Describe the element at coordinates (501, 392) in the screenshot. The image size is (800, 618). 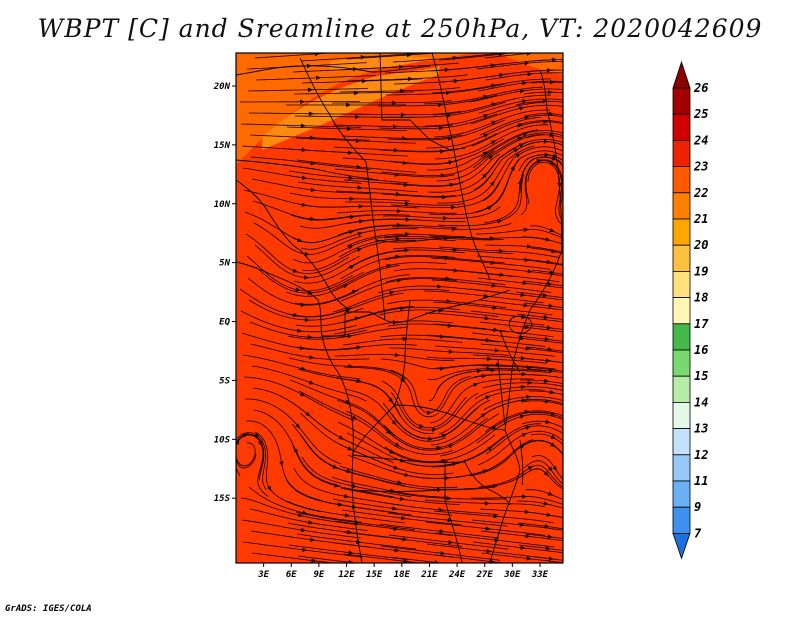
I see `lake-tanganyika` at that location.